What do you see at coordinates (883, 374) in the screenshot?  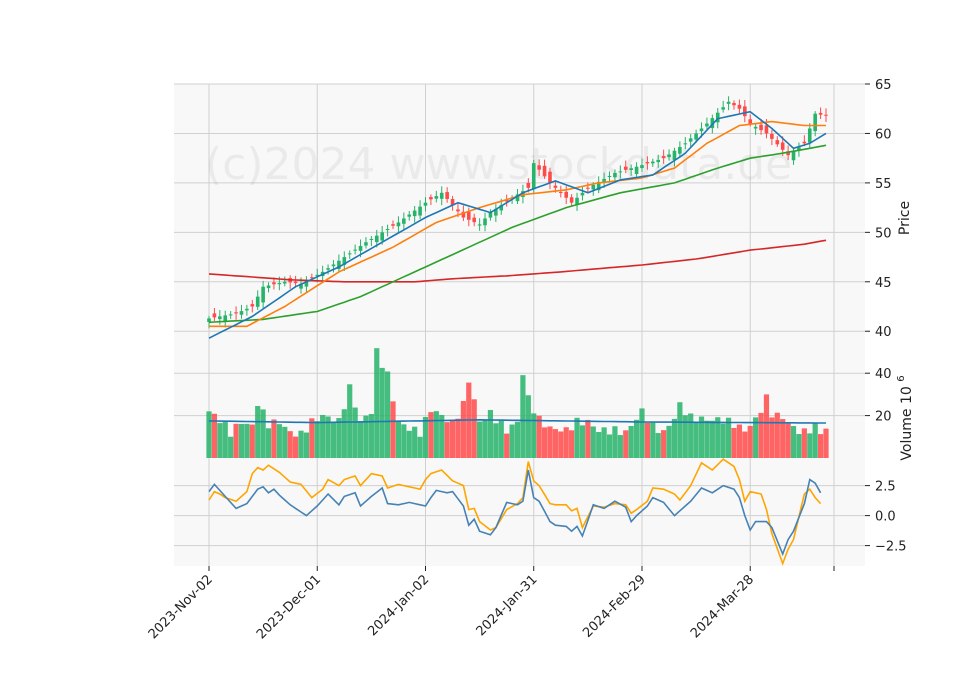 I see `volume-tick-label: 40` at bounding box center [883, 374].